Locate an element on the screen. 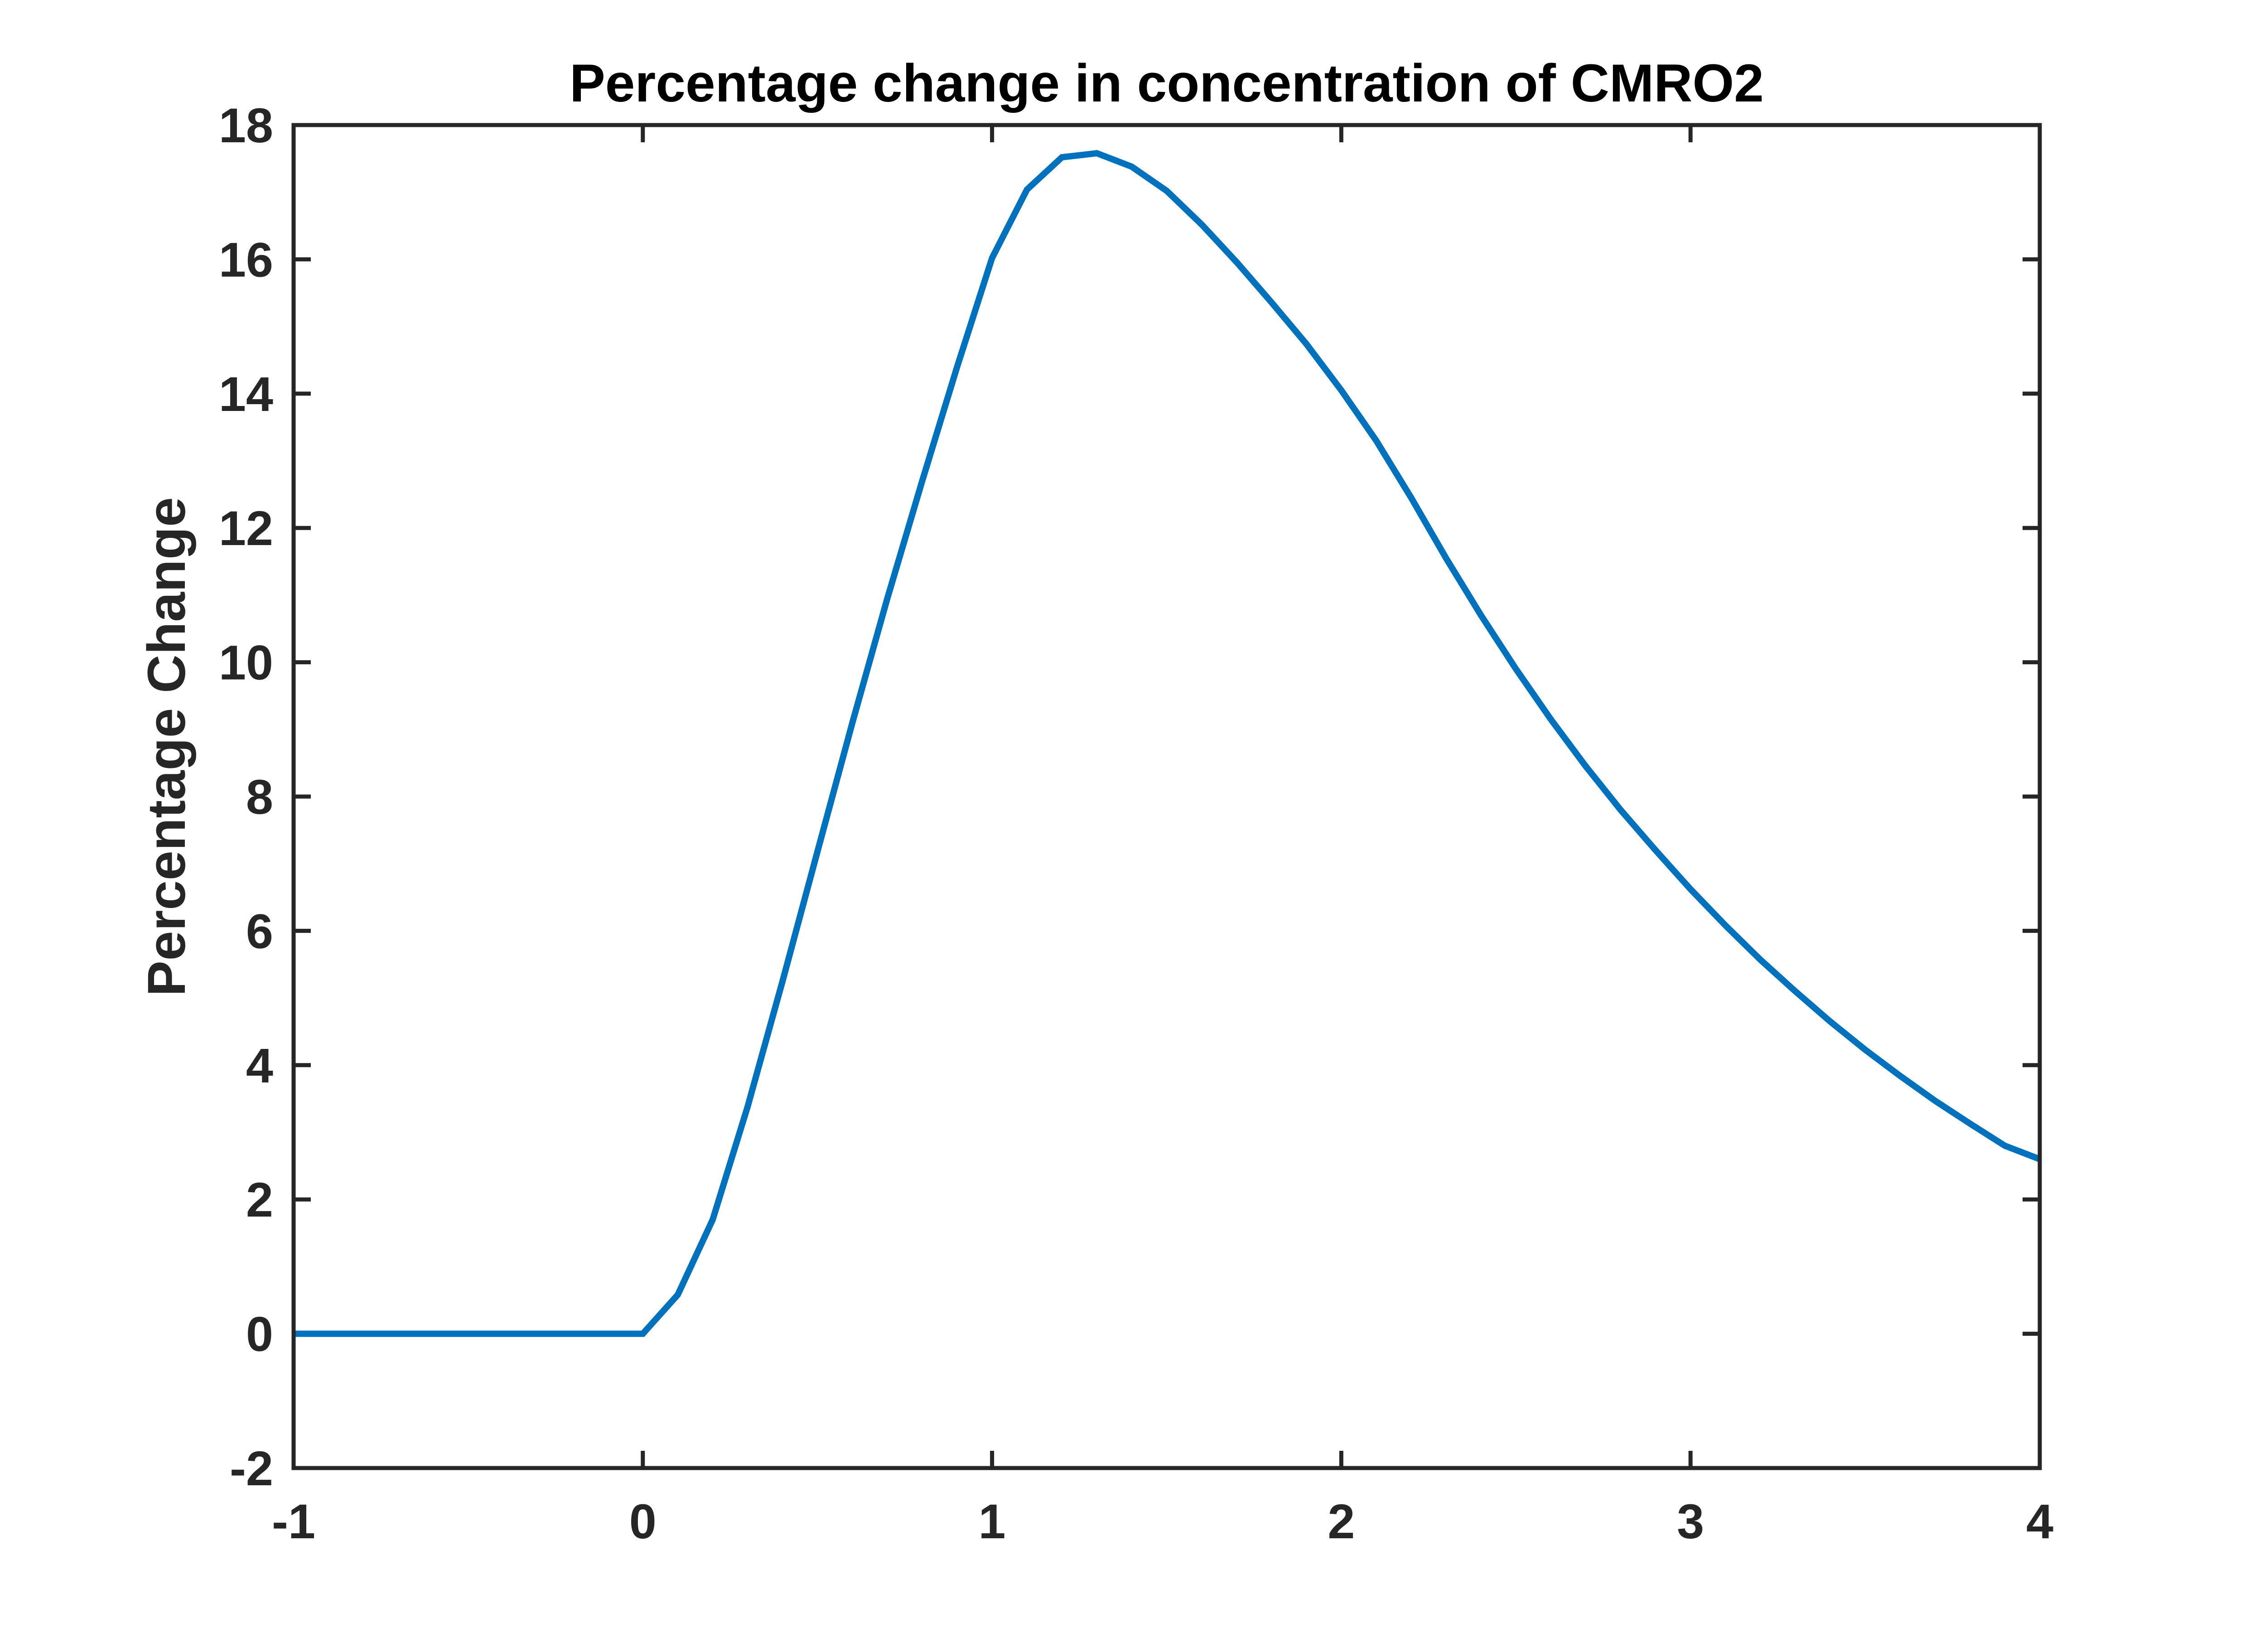 The height and width of the screenshot is (1652, 2250). y-tick-label: -2 is located at coordinates (251, 1468).